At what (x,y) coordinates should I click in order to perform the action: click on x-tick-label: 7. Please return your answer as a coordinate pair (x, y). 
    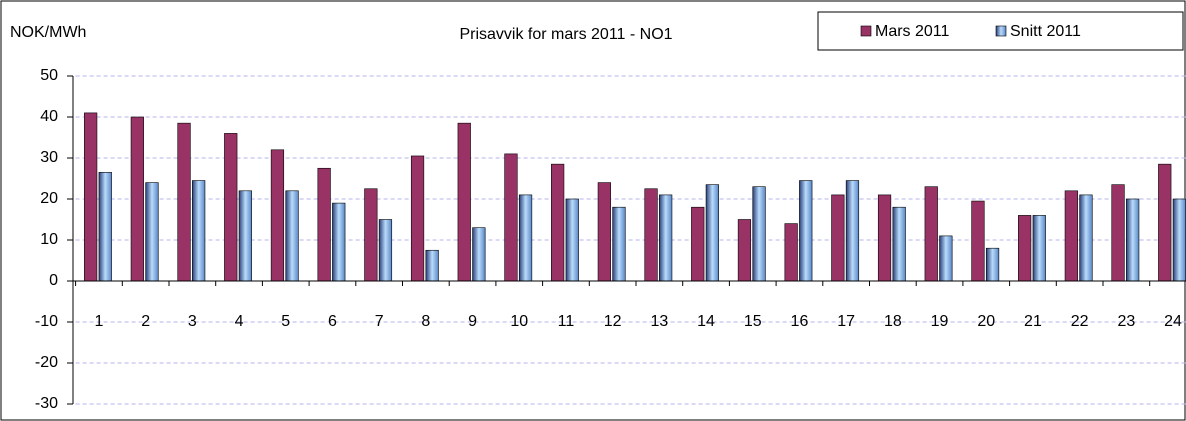
    Looking at the image, I should click on (379, 321).